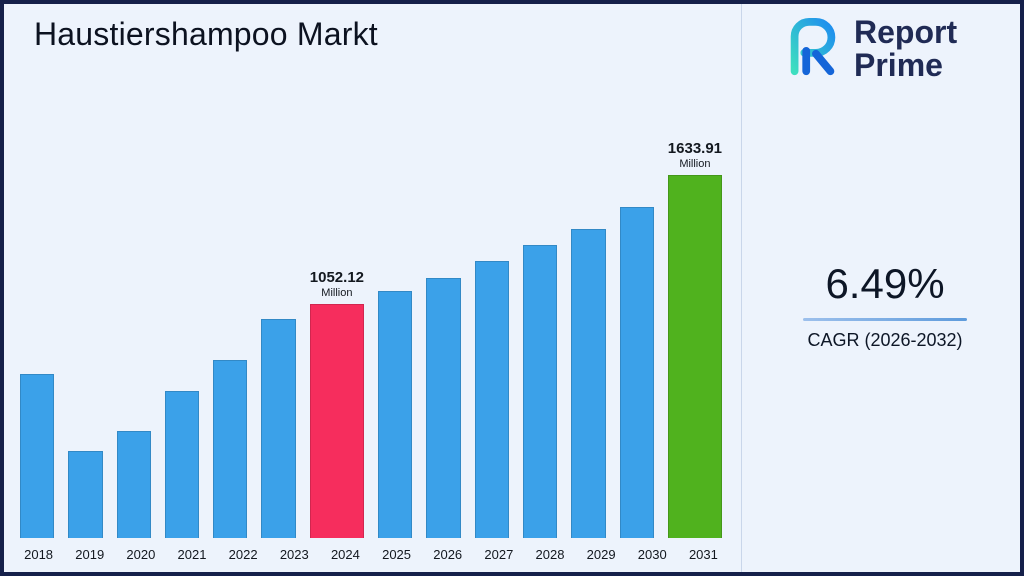 This screenshot has height=576, width=1024. Describe the element at coordinates (906, 32) in the screenshot. I see `logo-word-report: Report` at that location.